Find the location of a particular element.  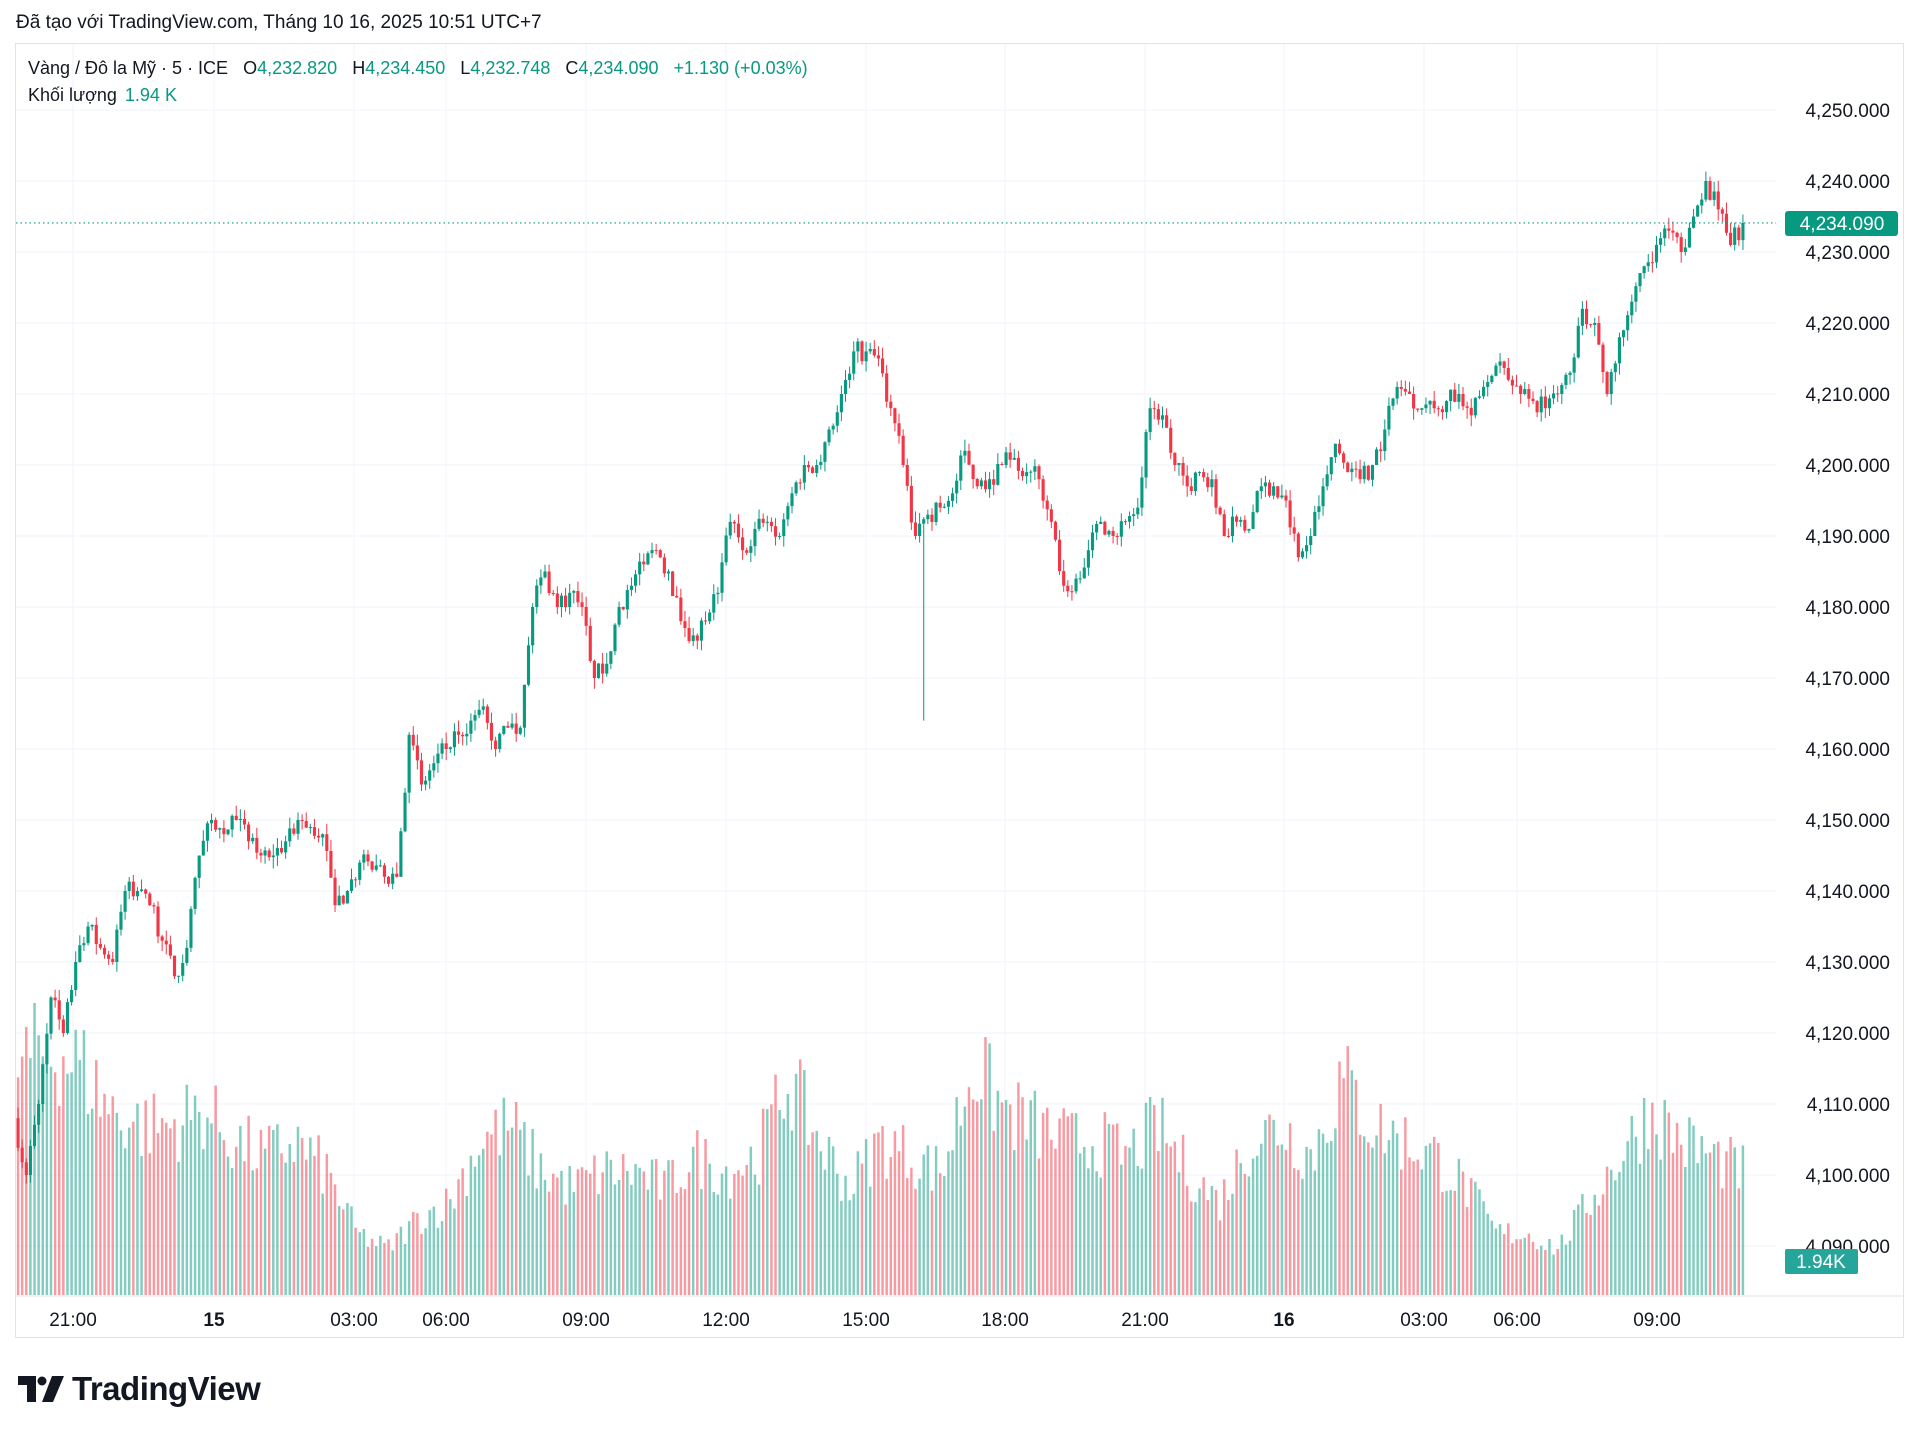

tradingview-logo: TradingView is located at coordinates (139, 1389).